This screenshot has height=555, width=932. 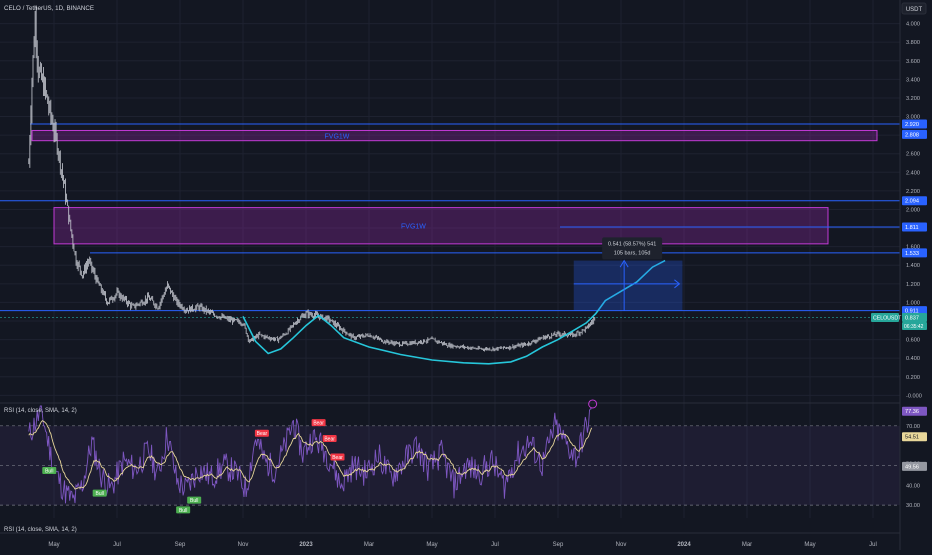 What do you see at coordinates (913, 210) in the screenshot?
I see `price-tick: 2.000` at bounding box center [913, 210].